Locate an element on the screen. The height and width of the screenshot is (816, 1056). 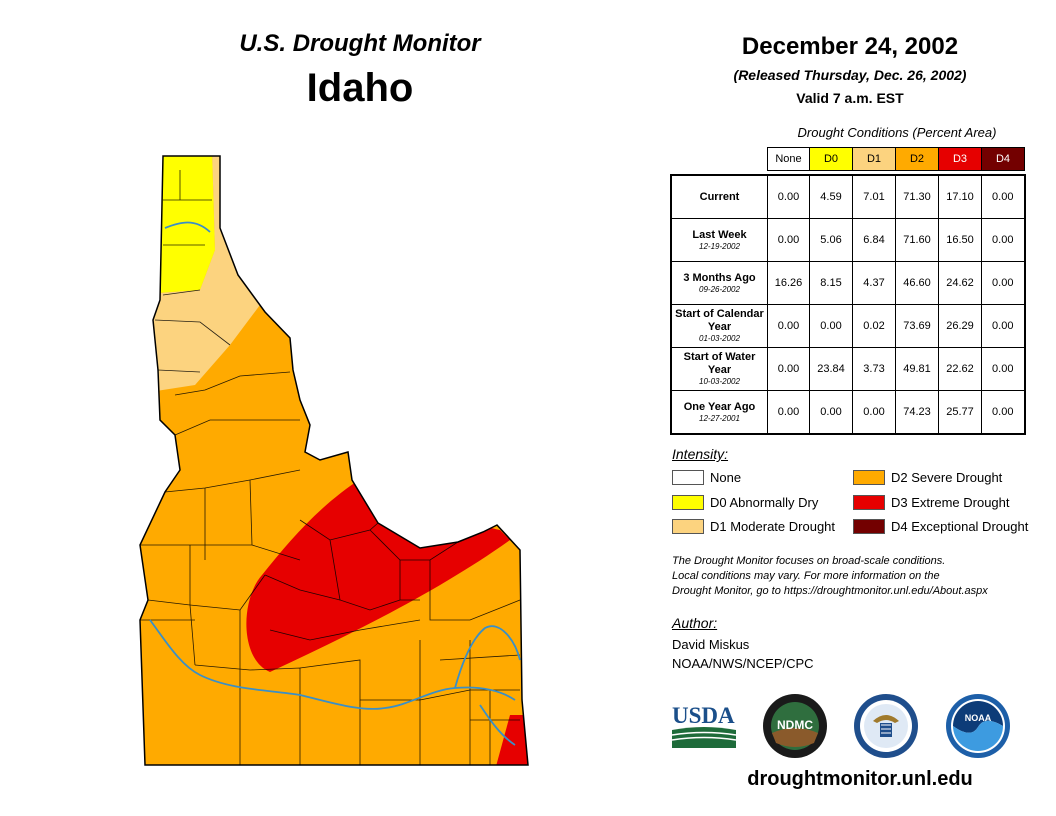
row-label: Start of Calendar Year 01-03-2002 is located at coordinates (719, 326).